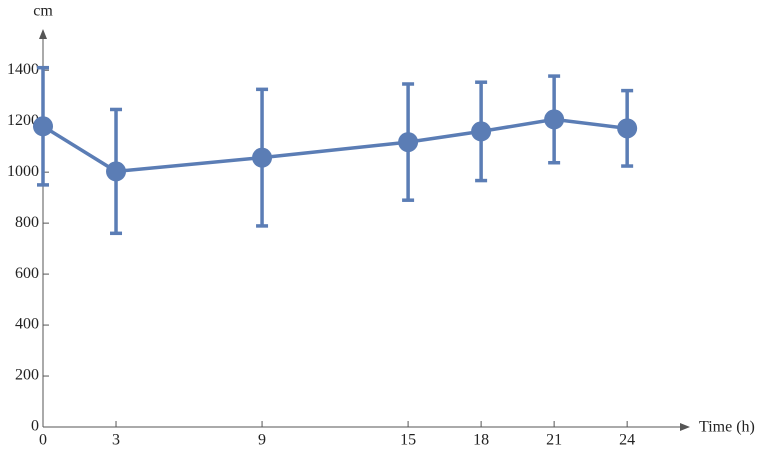 This screenshot has width=768, height=451. Describe the element at coordinates (43, 11) in the screenshot. I see `y-axis-label: cm` at that location.